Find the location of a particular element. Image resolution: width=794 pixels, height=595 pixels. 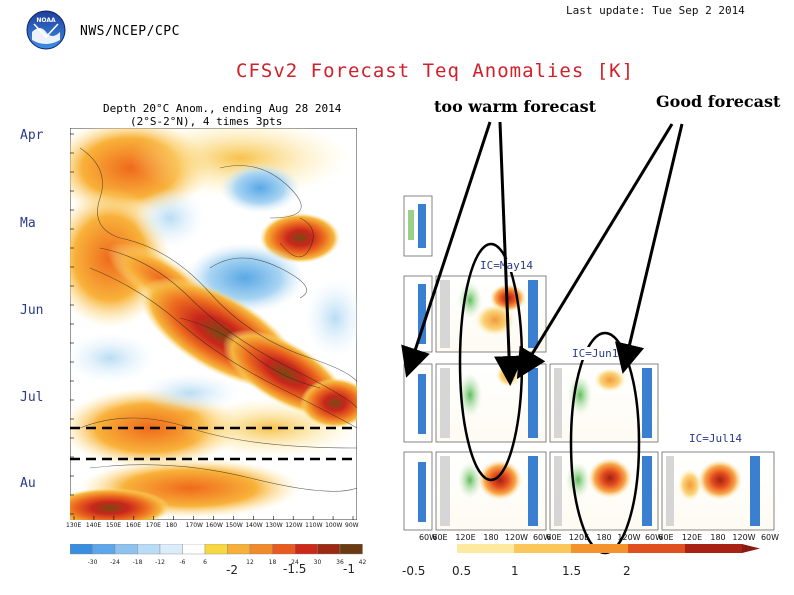

hov-cbar-box is located at coordinates (351, 549).